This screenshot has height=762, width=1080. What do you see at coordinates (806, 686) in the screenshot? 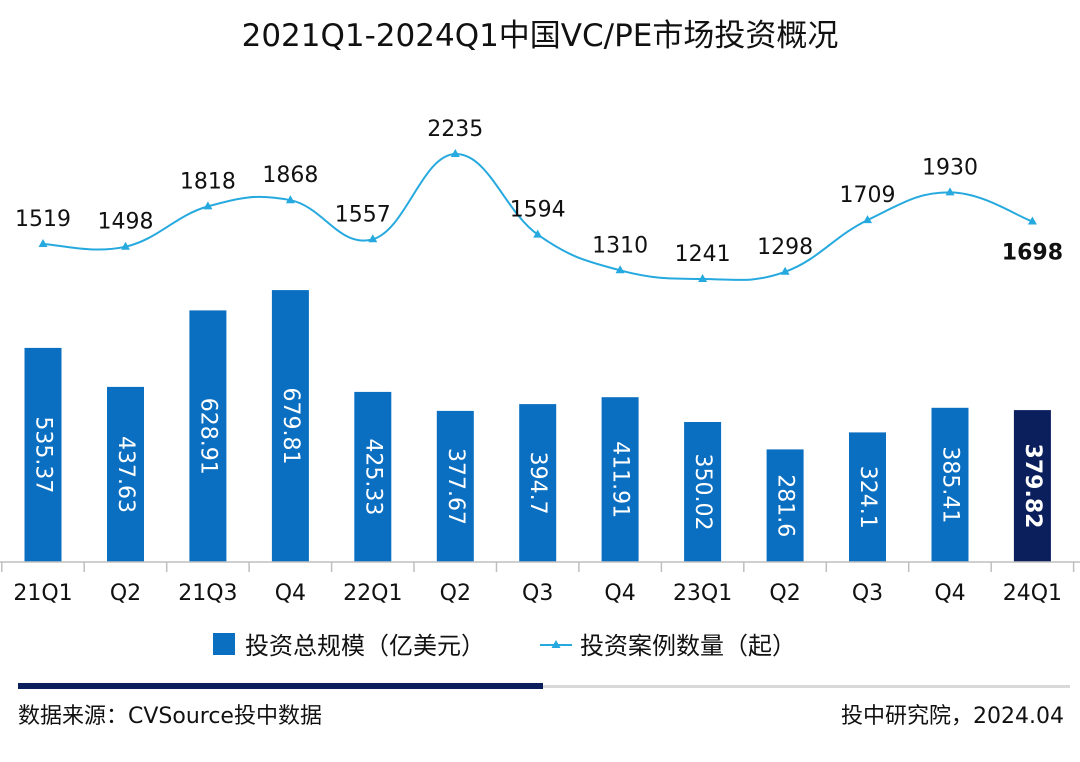
I see `footer-rule-light` at bounding box center [806, 686].